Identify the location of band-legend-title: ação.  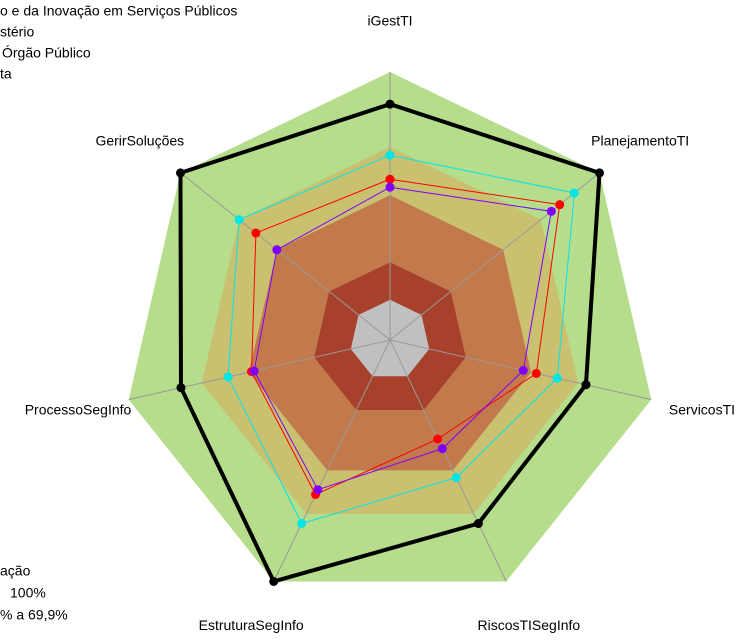
(15, 571).